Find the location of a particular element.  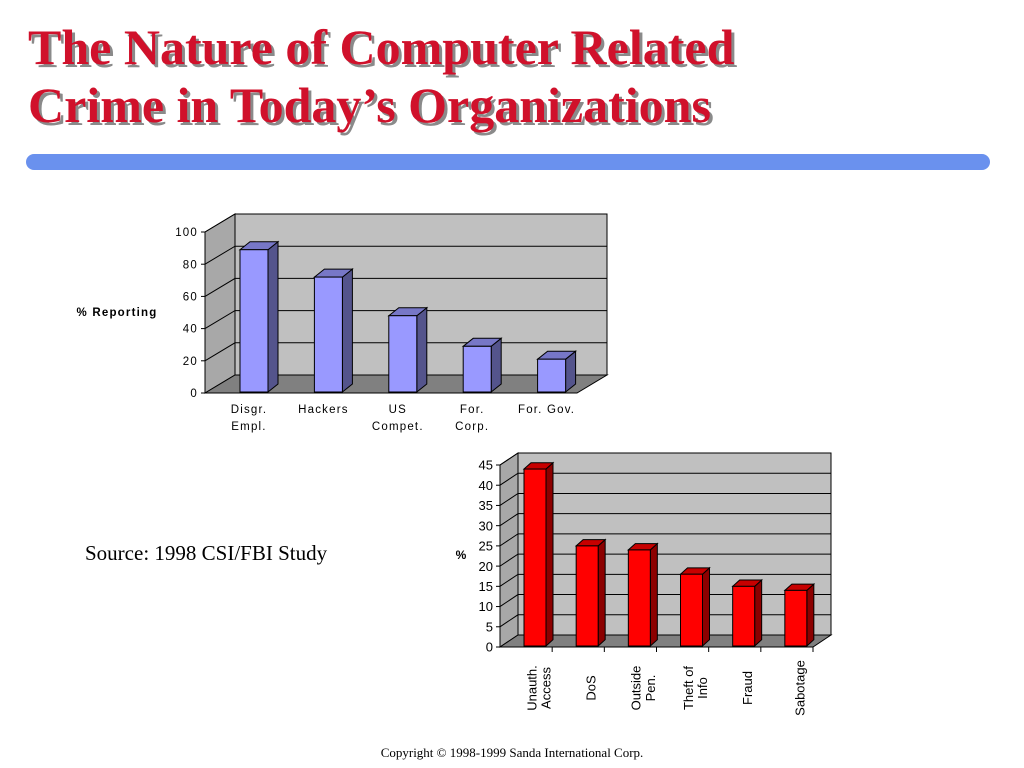

chart1-x-tick-label: US is located at coordinates (398, 410).